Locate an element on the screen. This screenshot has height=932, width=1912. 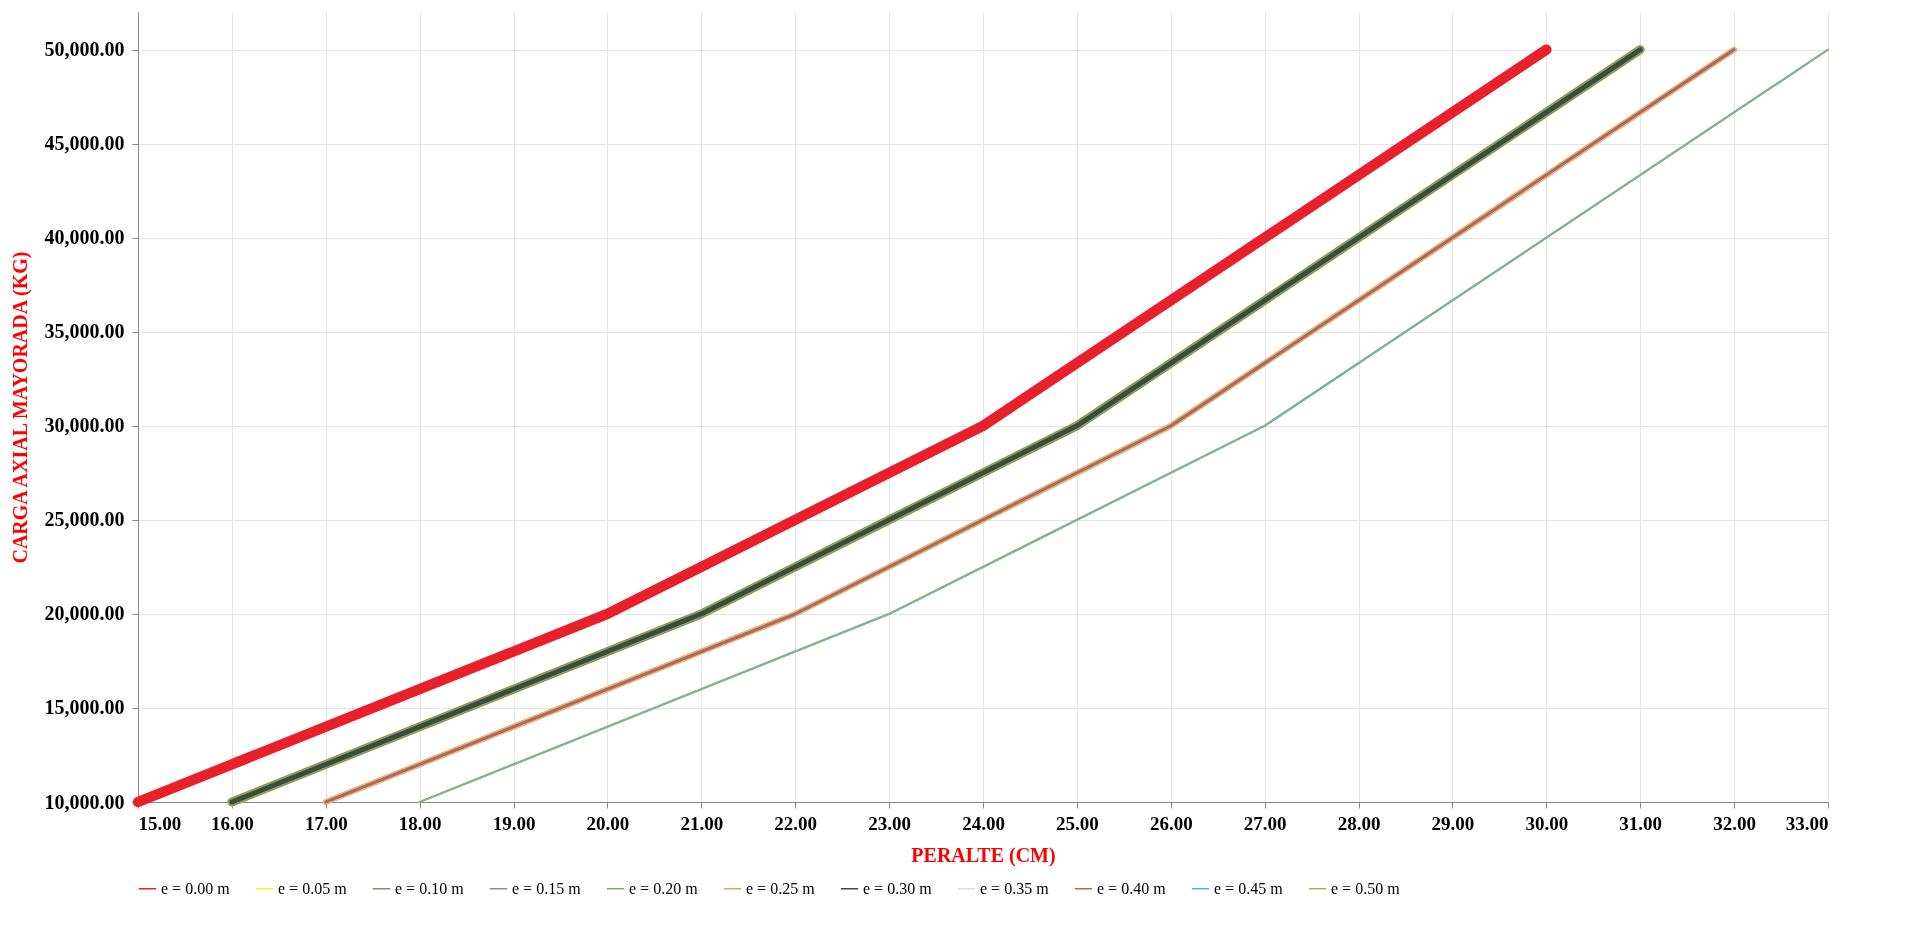
x-tick-label: 21.00 is located at coordinates (702, 823).